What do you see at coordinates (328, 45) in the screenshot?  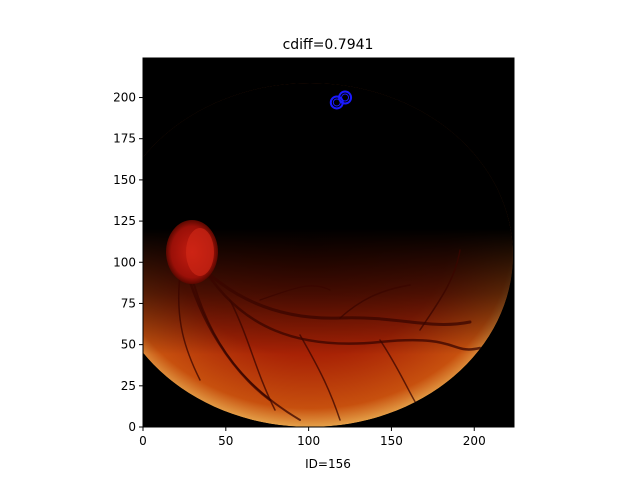 I see `chart-title: cdiff=0.7941` at bounding box center [328, 45].